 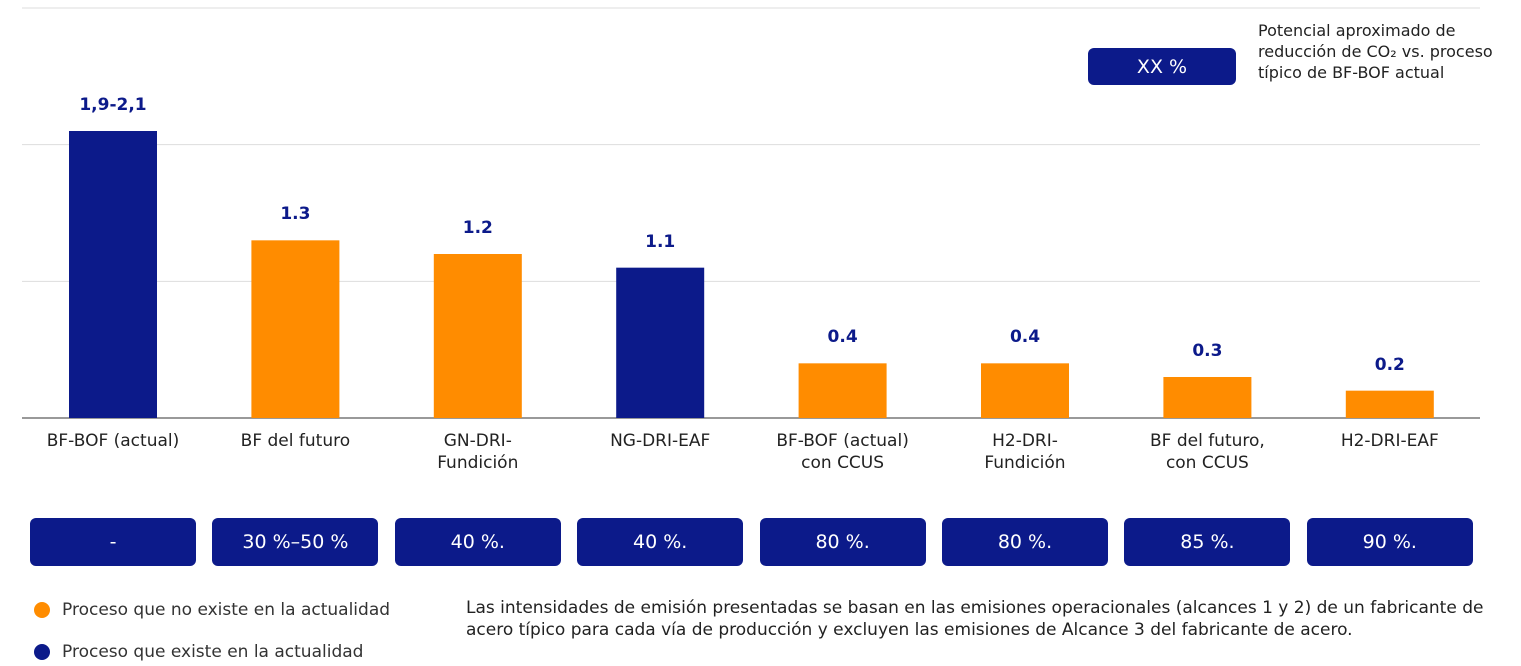 What do you see at coordinates (1207, 542) in the screenshot?
I see `reduction-box: 85 %.` at bounding box center [1207, 542].